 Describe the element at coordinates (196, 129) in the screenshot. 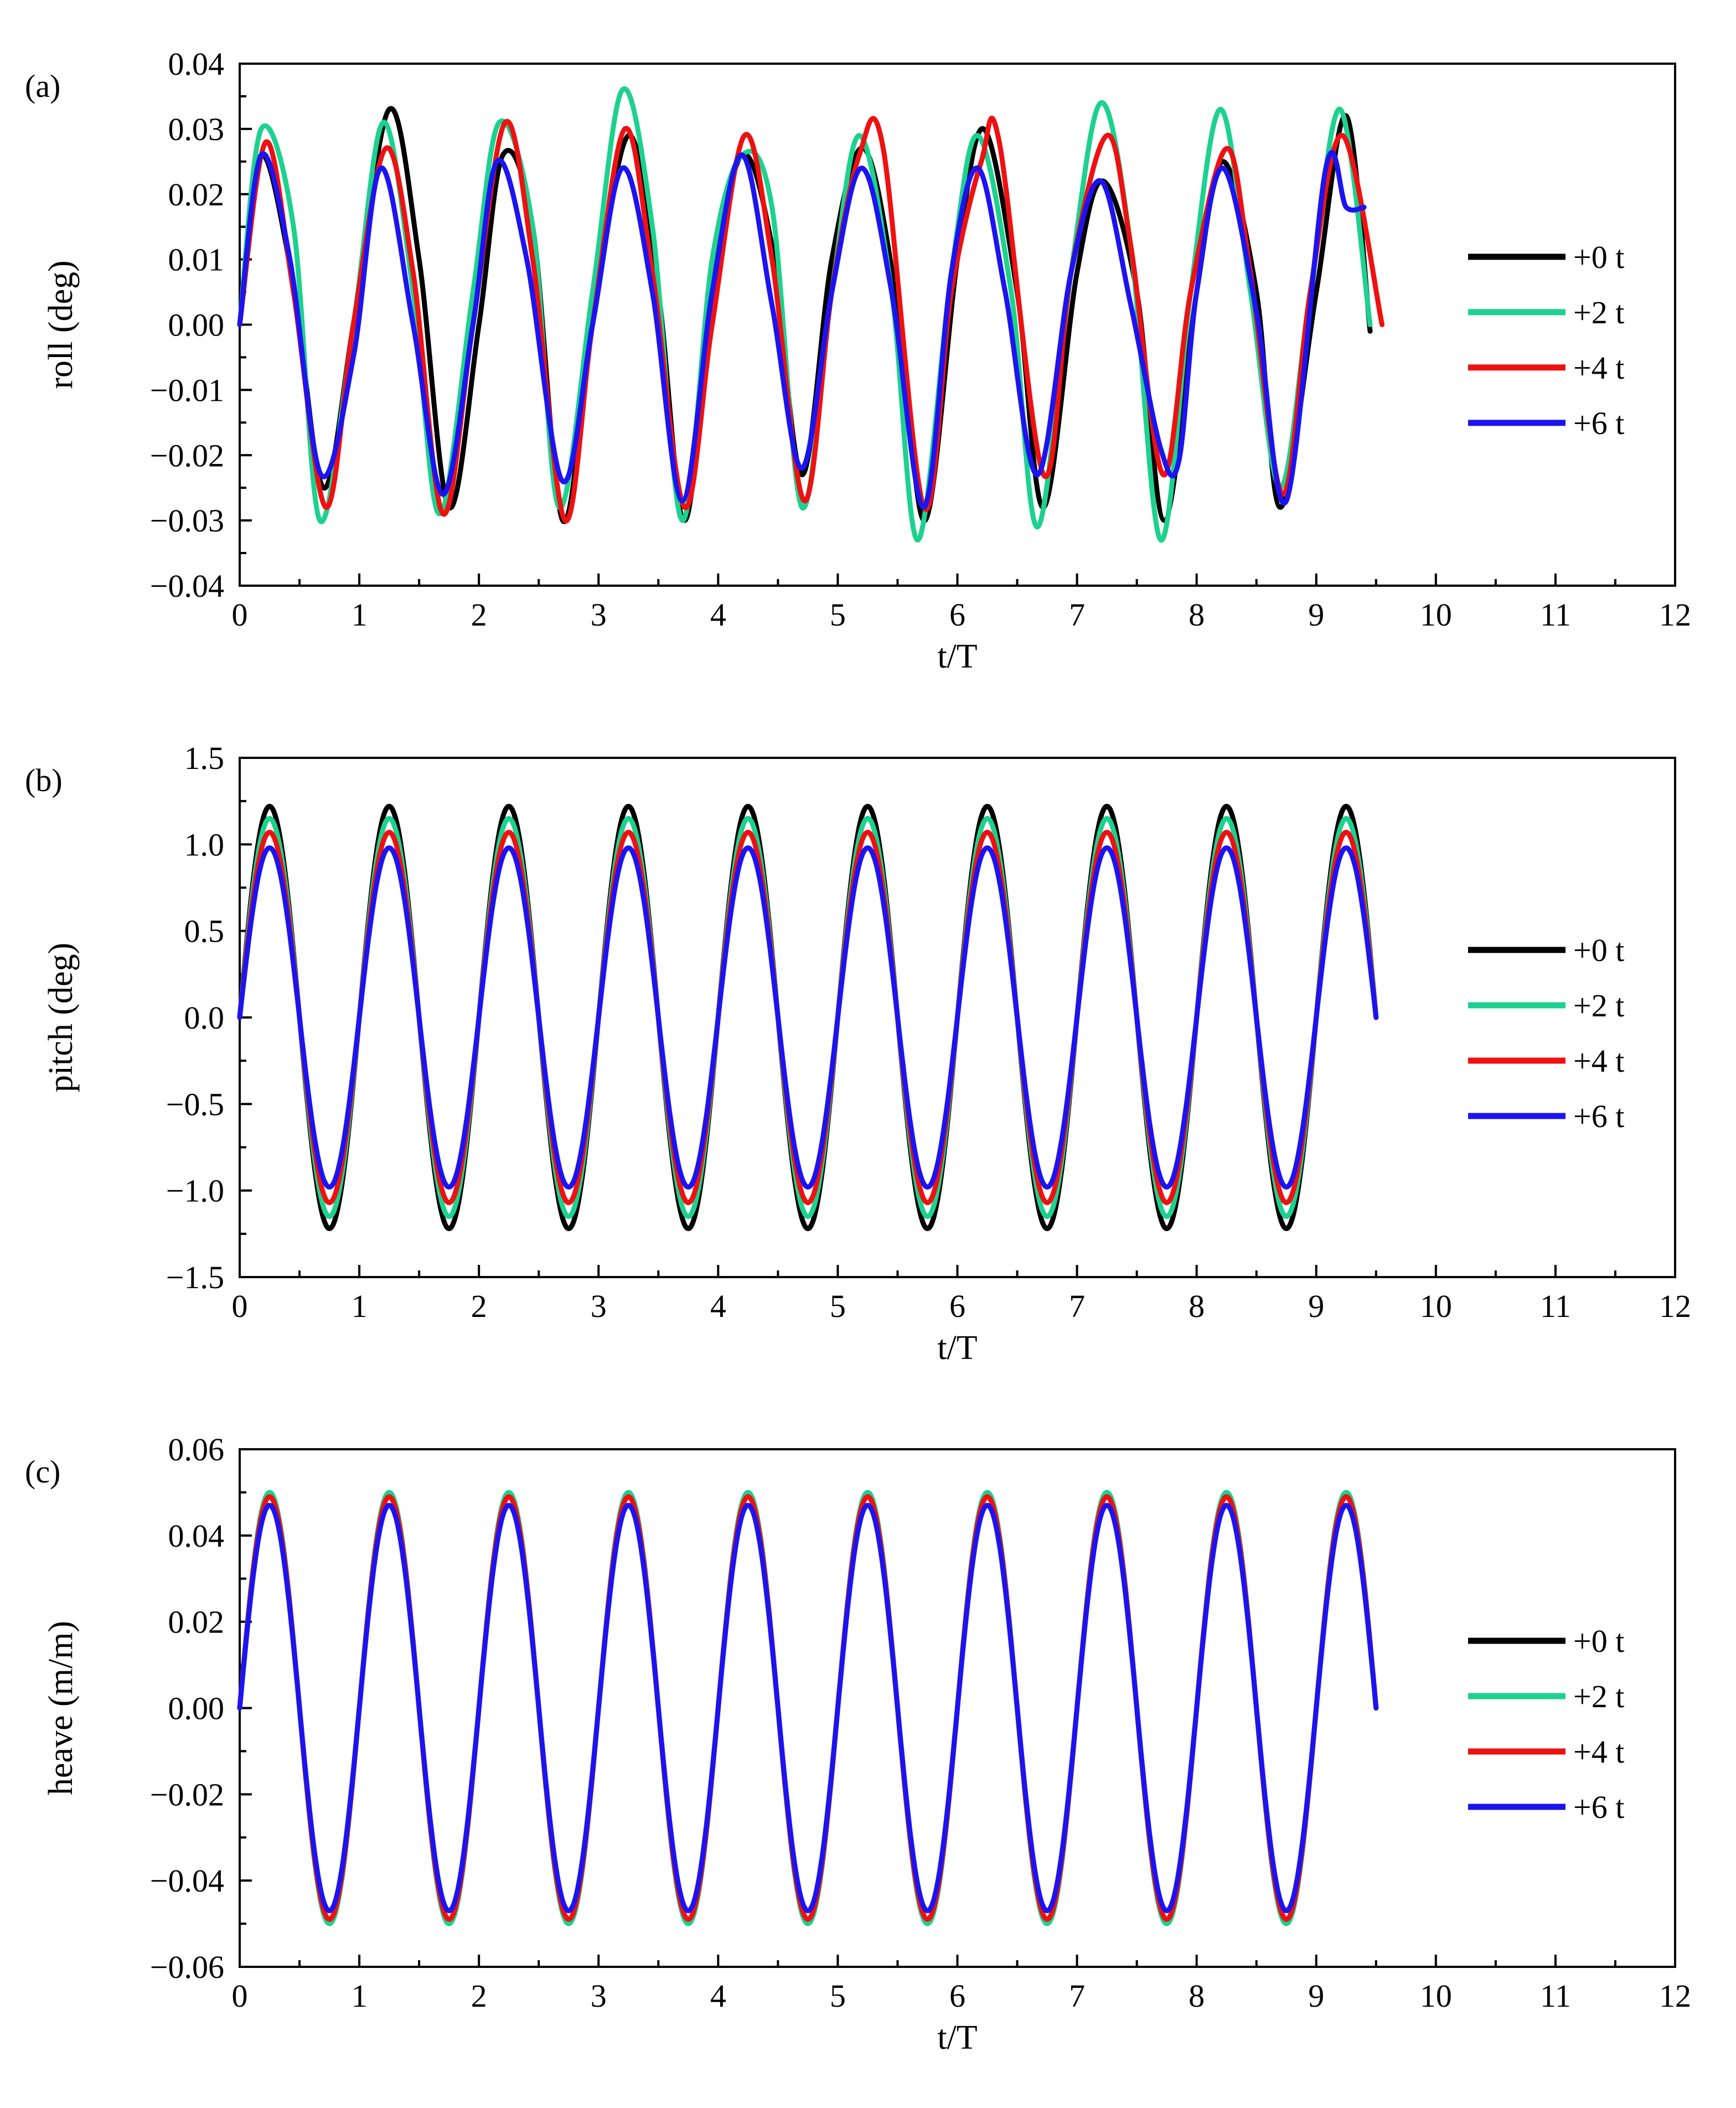

I see `y-tick-label: 0.03` at that location.